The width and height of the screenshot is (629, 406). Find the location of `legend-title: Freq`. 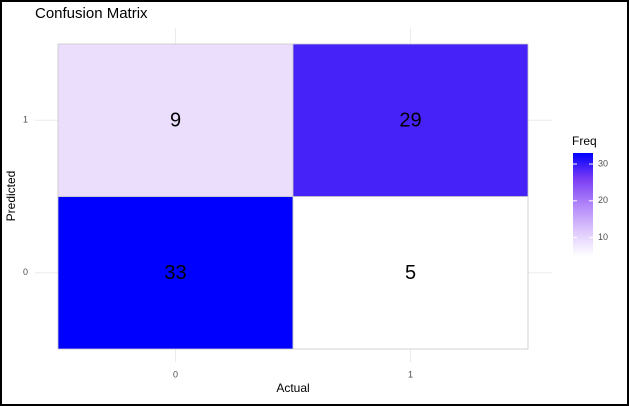

legend-title: Freq is located at coordinates (584, 141).